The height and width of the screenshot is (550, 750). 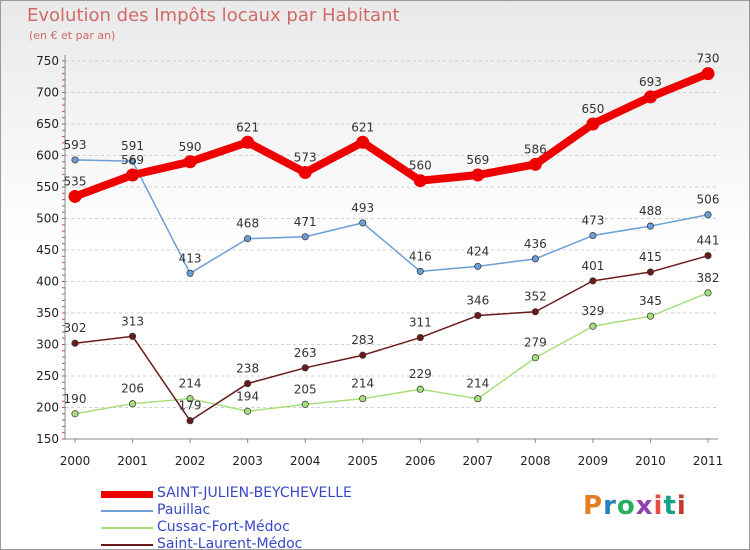 What do you see at coordinates (47, 124) in the screenshot?
I see `y-tick-label: 650` at bounding box center [47, 124].